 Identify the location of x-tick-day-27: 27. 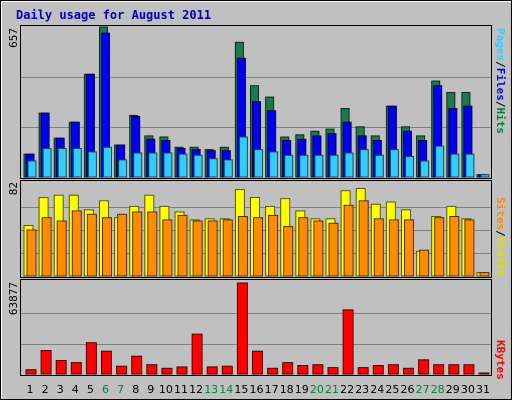
(423, 389).